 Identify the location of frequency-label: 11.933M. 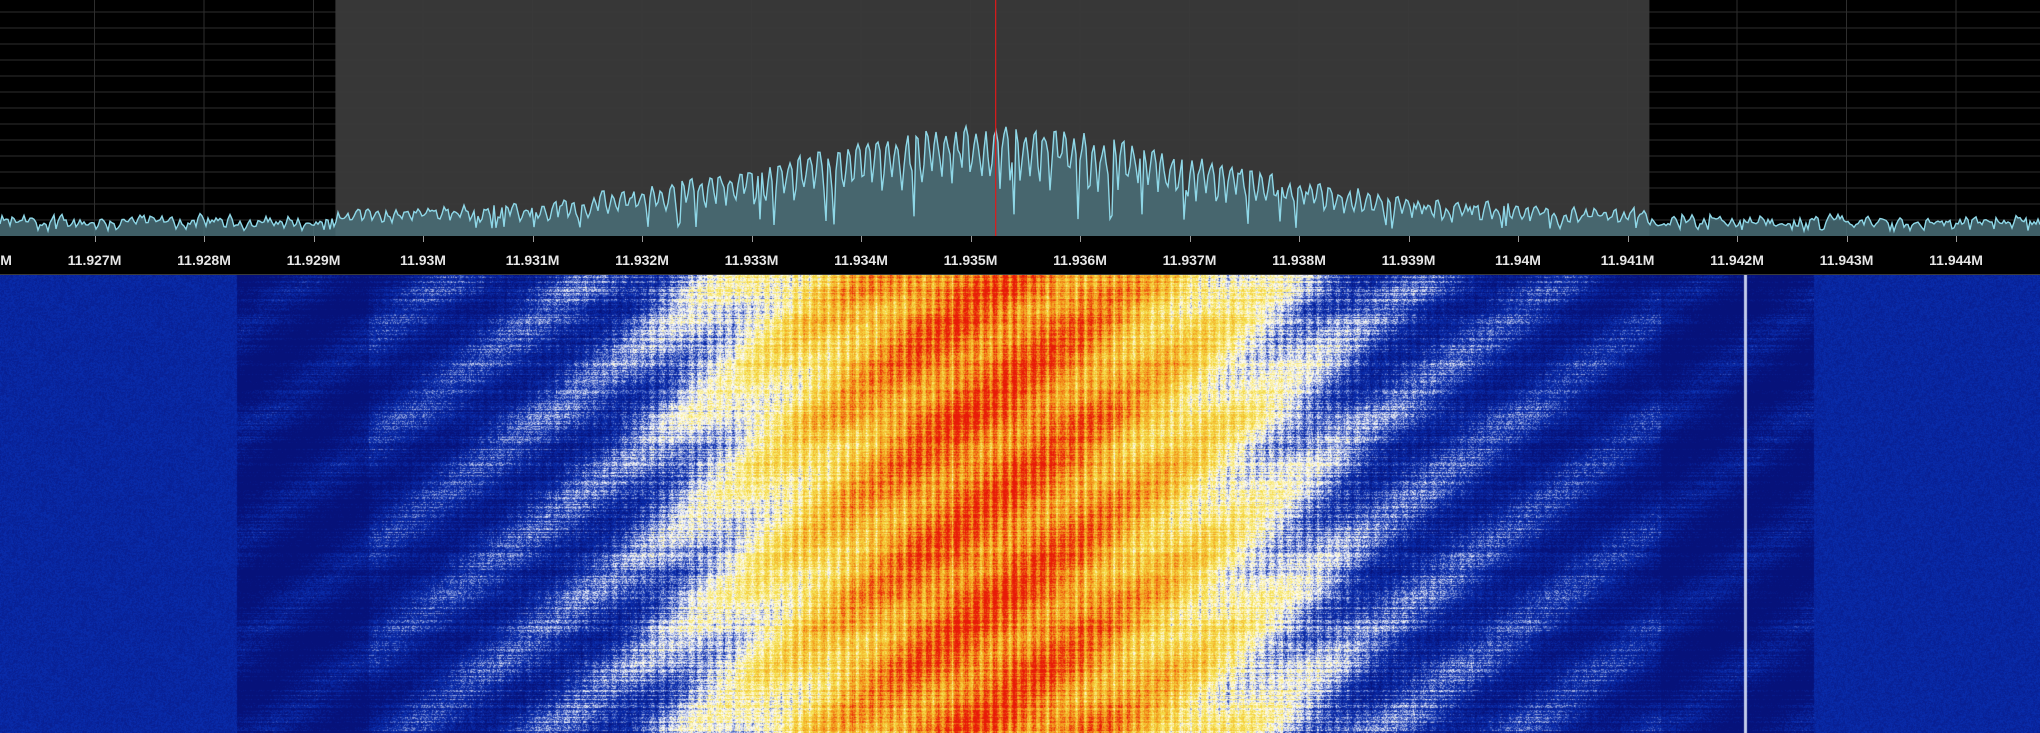
(751, 260).